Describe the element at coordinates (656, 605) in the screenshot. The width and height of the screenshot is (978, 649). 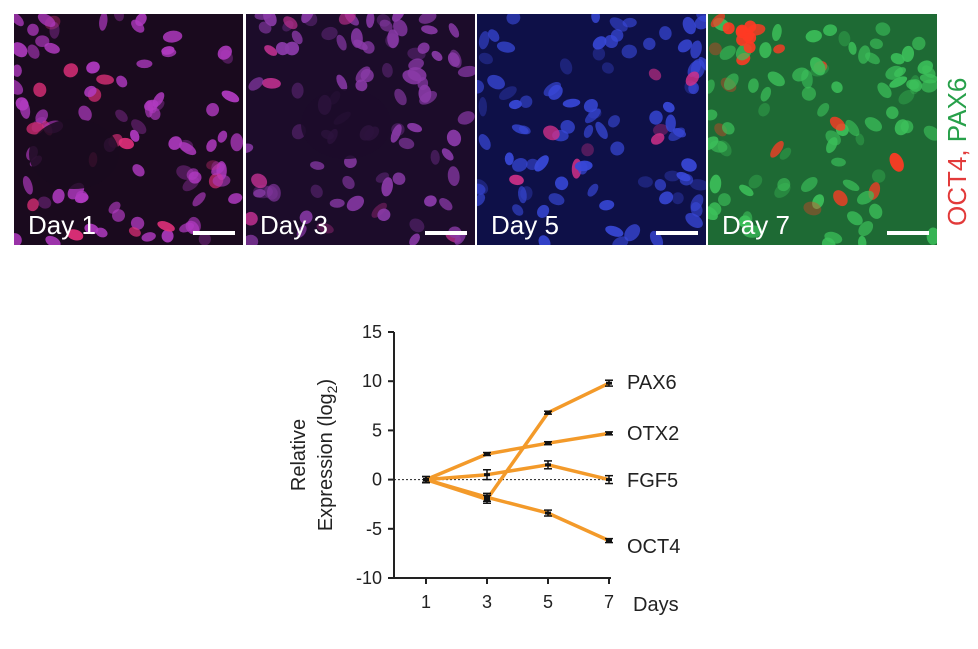
I see `x-axis-title: Days` at that location.